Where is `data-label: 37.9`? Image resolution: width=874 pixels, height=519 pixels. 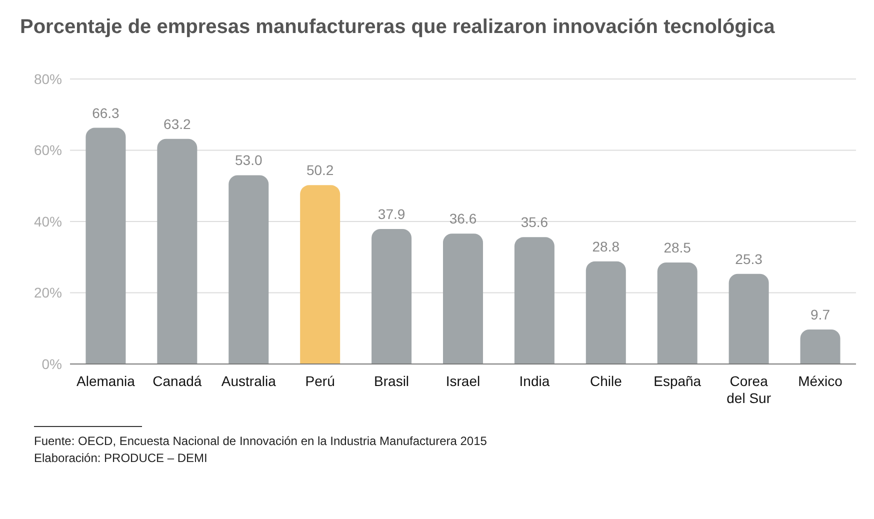 data-label: 37.9 is located at coordinates (392, 214).